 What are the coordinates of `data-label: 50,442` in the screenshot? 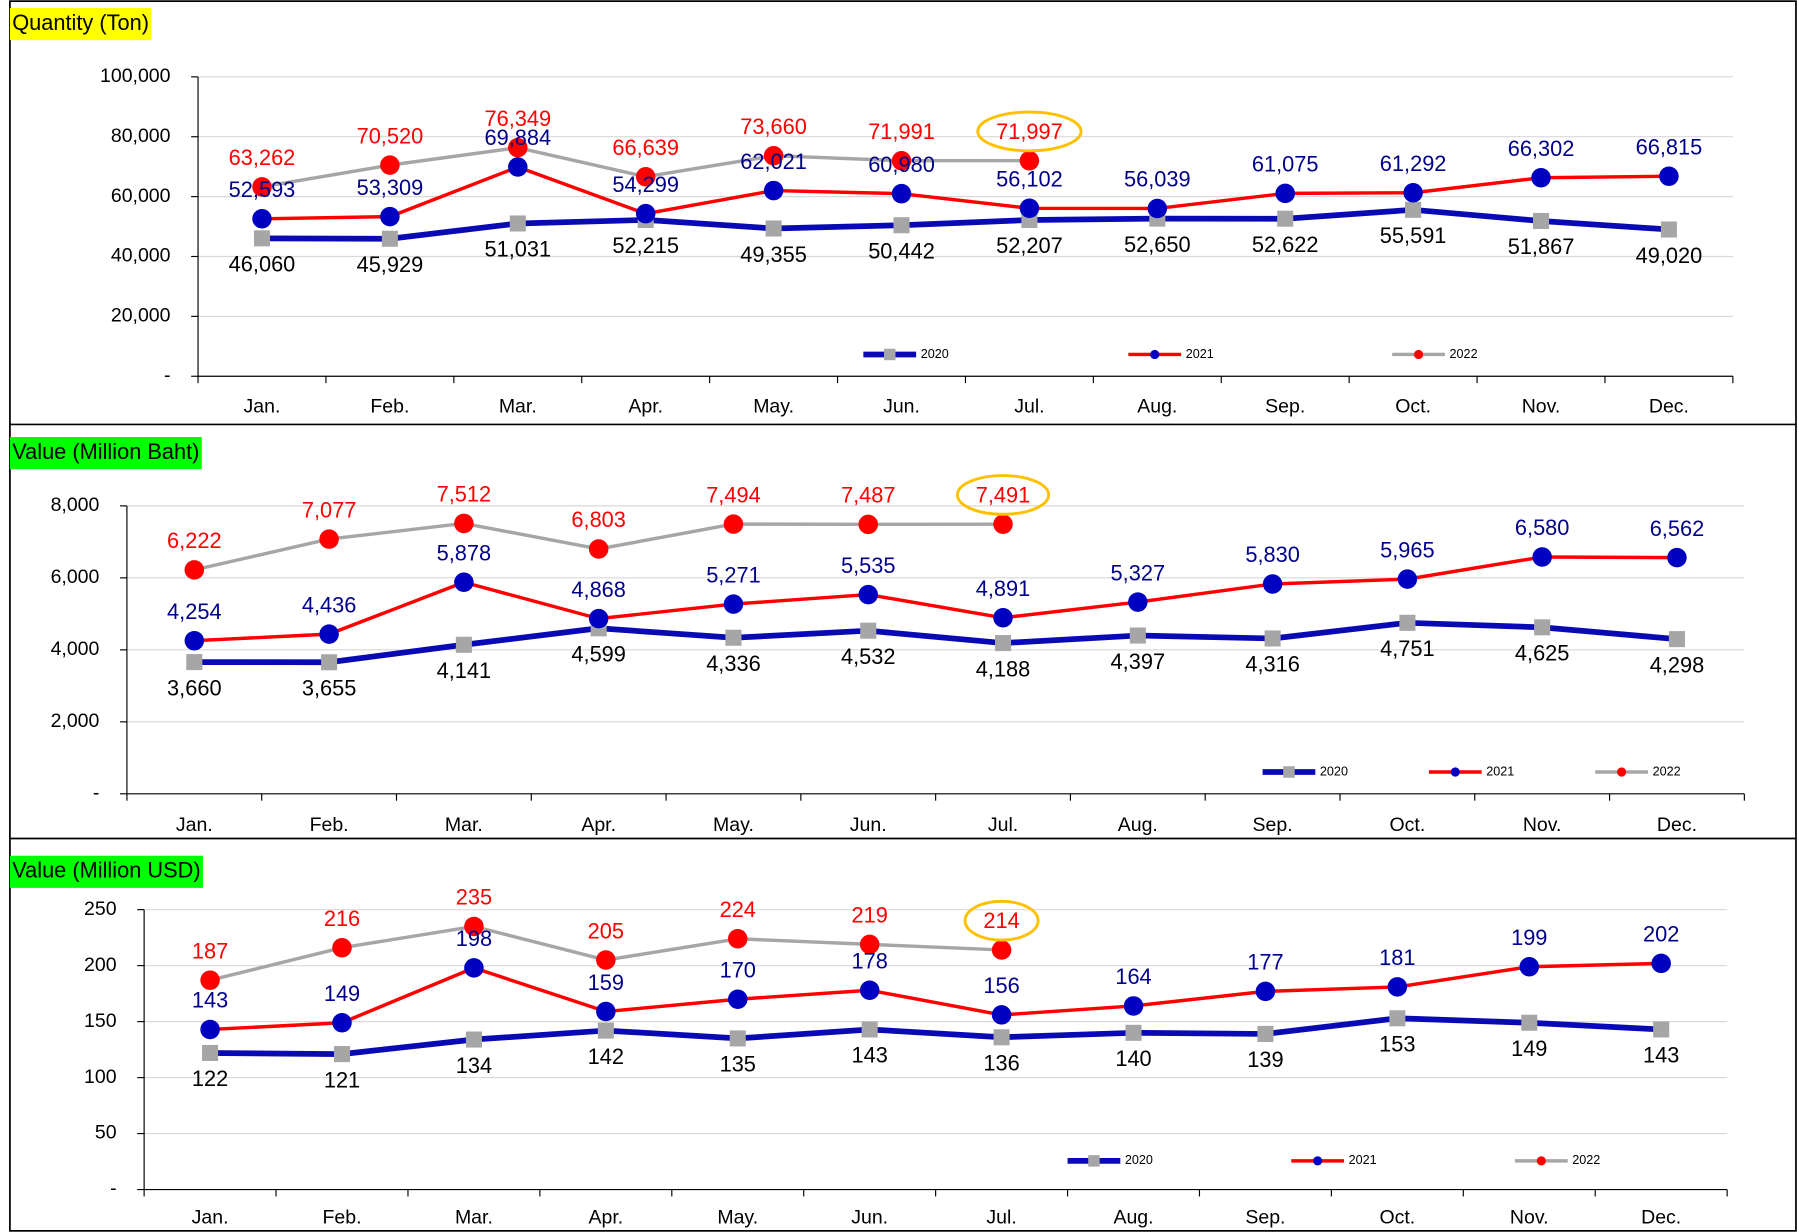 It's located at (901, 251).